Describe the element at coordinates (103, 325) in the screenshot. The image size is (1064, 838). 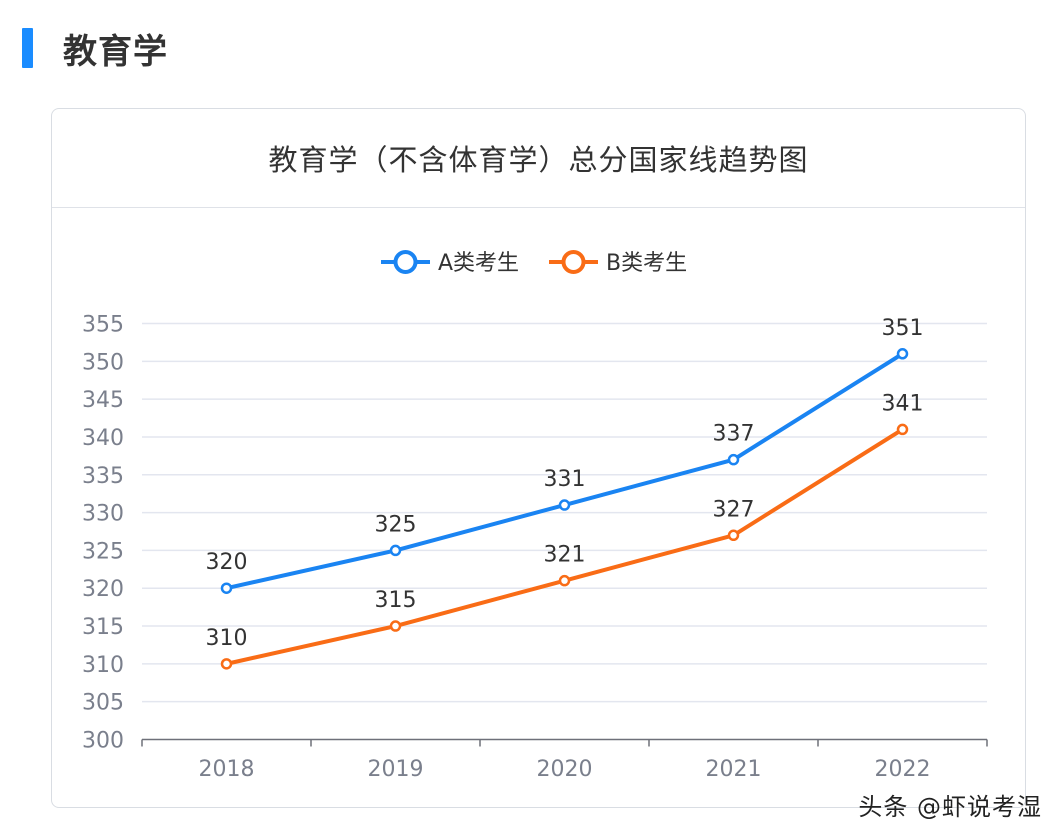
I see `y-tick-label-355: 355` at that location.